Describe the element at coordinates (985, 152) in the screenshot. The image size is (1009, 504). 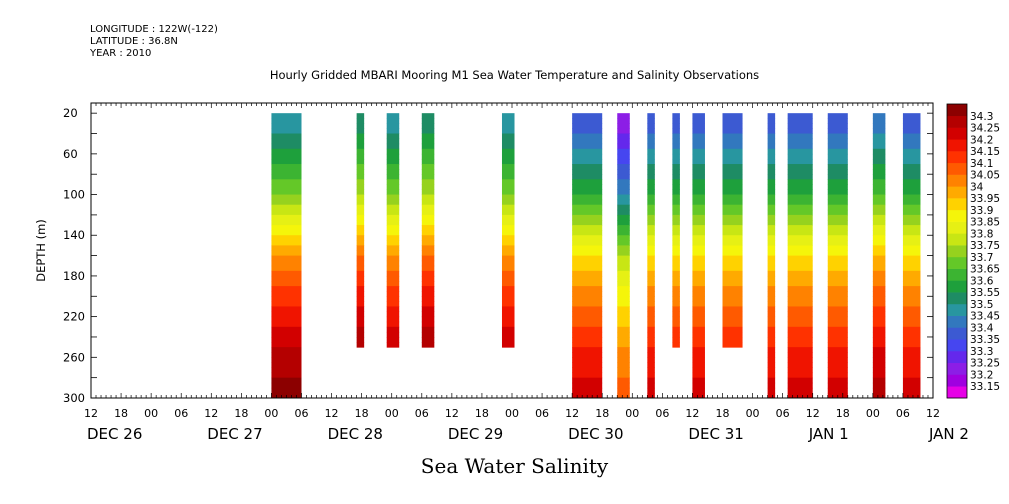
I see `colorbar-label: 34.15` at that location.